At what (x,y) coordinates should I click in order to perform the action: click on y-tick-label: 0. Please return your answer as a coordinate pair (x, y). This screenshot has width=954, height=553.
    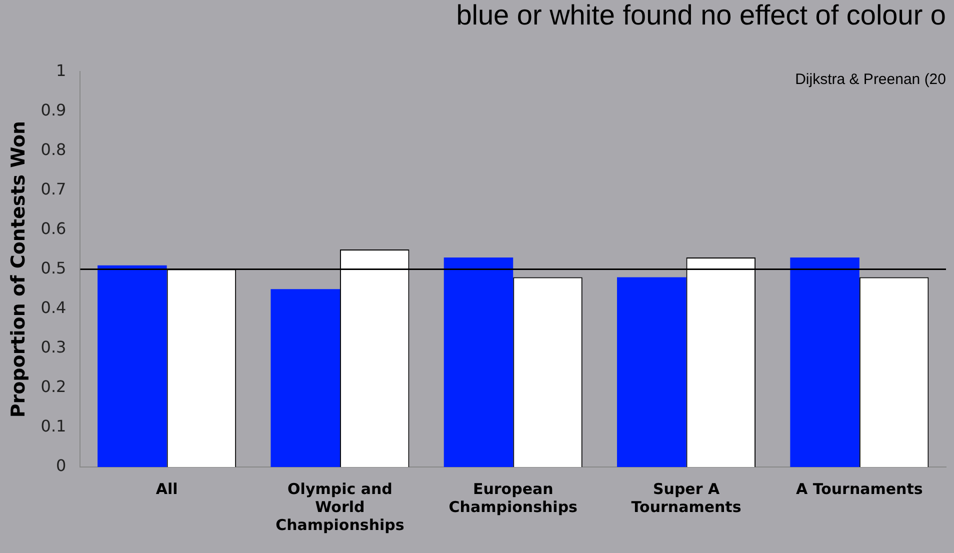
    Looking at the image, I should click on (61, 466).